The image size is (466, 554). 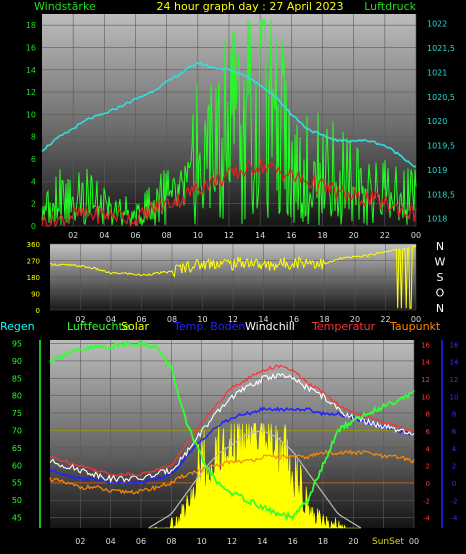 I want to click on soil-tick-label: 0, so click(x=454, y=484).